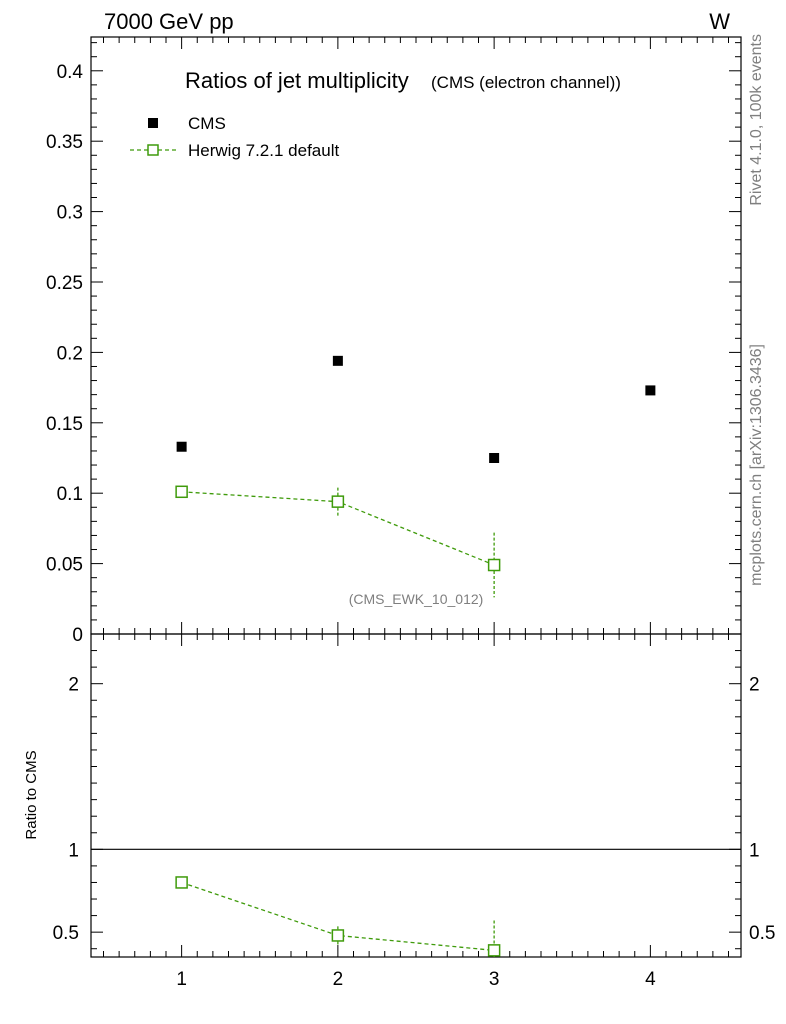  I want to click on main-y-tick-label: 0.15, so click(64, 424).